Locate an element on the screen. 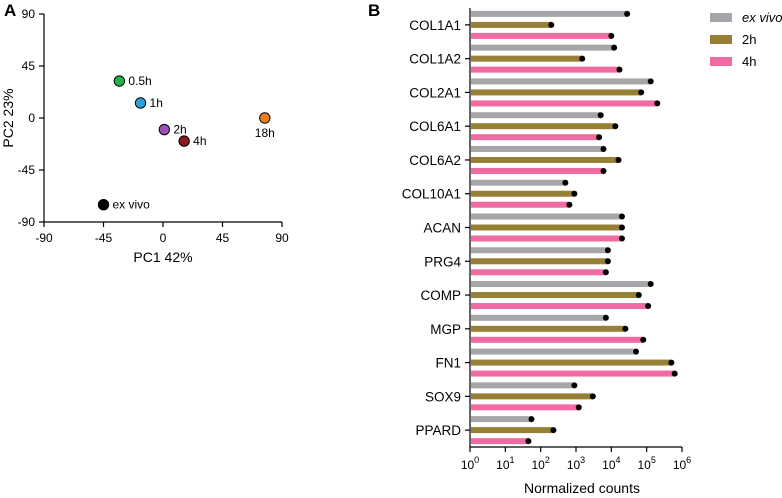 This screenshot has width=782, height=498. x-axis-title: Normalized counts is located at coordinates (582, 488).